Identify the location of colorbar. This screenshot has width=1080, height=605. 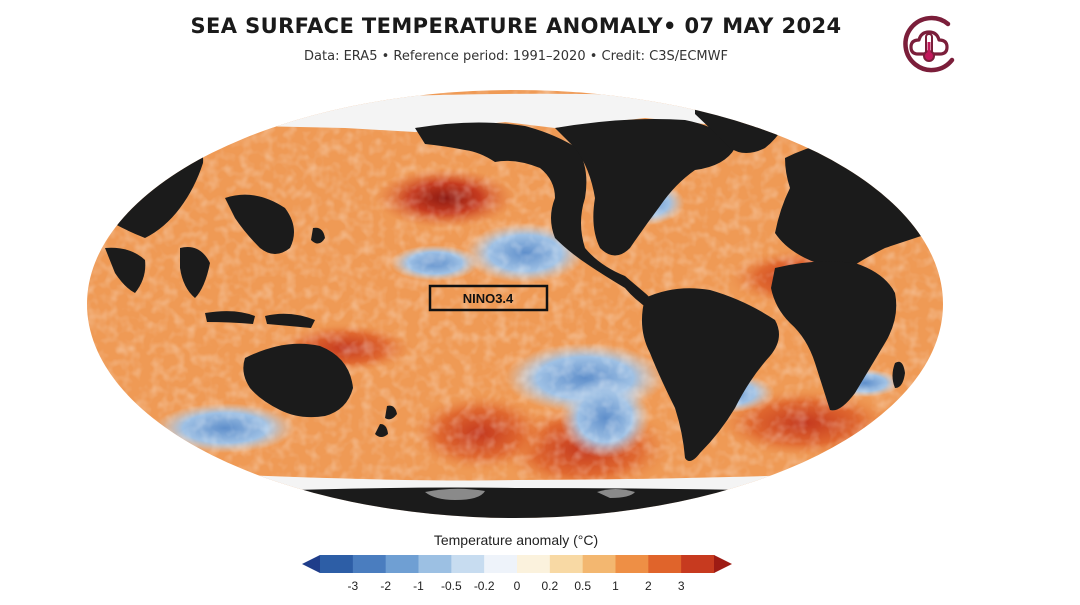
(517, 564).